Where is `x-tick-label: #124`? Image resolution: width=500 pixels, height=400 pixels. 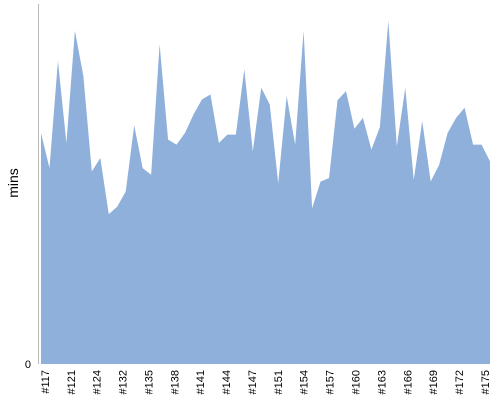
x-tick-label: #124 is located at coordinates (98, 382).